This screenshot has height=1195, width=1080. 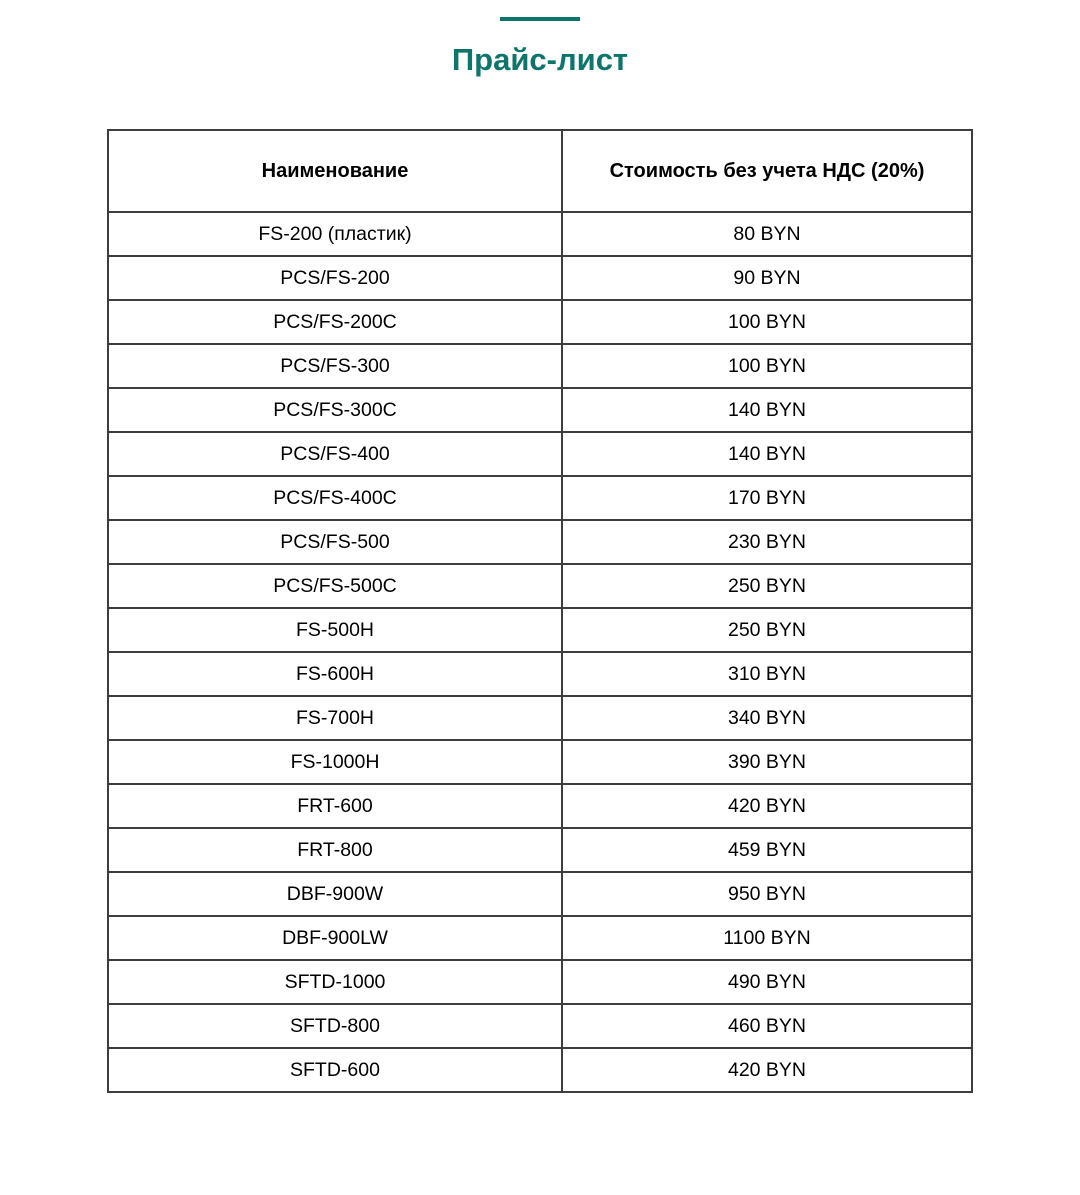 What do you see at coordinates (335, 674) in the screenshot?
I see `product-name-cell: FS-600H` at bounding box center [335, 674].